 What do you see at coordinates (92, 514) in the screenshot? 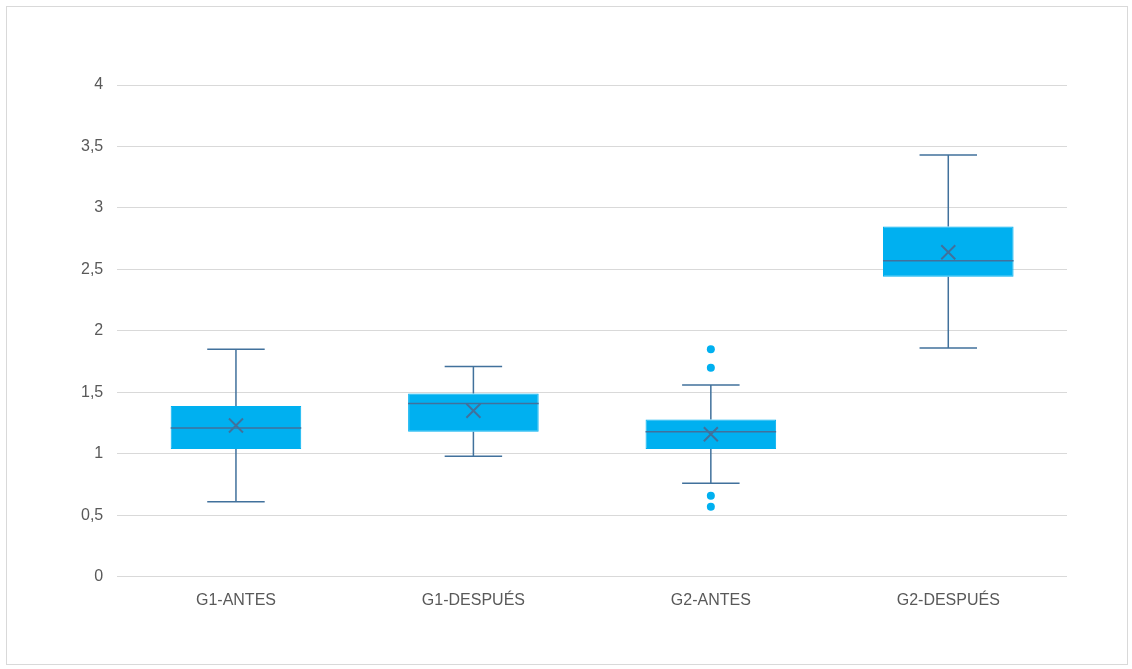
I see `y-tick-label: 0,5` at bounding box center [92, 514].